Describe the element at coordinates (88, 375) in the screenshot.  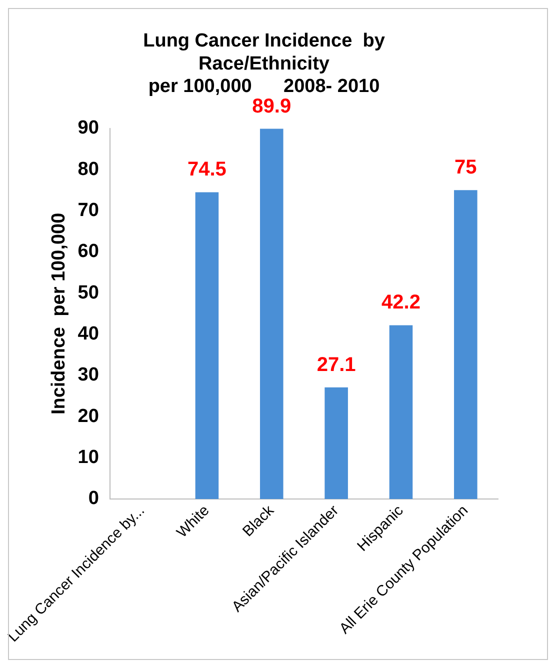
I see `y-tick-label: 30` at that location.